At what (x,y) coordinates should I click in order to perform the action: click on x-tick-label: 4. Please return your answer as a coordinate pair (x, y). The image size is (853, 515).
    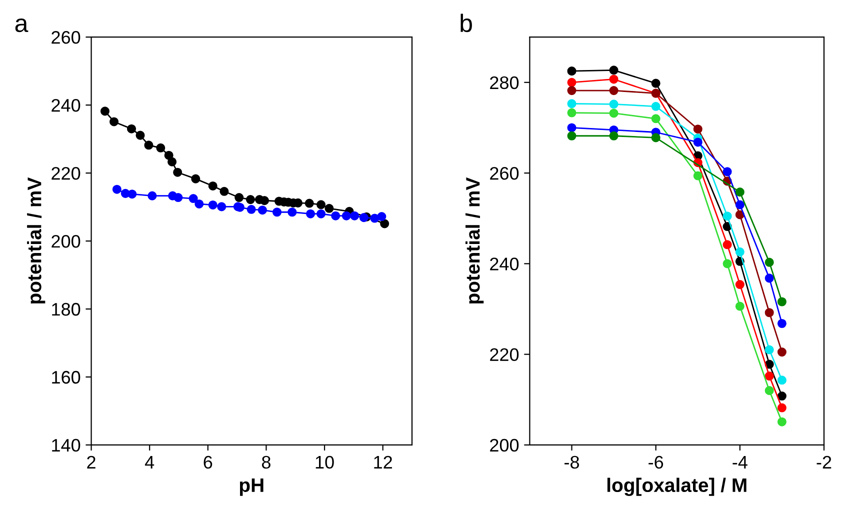
    Looking at the image, I should click on (149, 462).